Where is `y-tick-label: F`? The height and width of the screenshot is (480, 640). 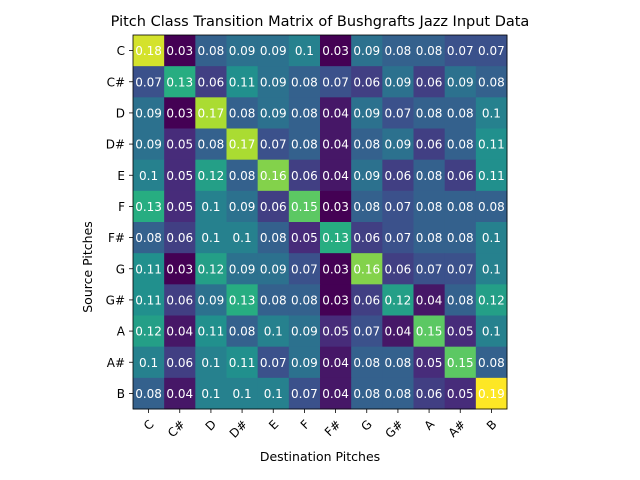 y-tick-label: F is located at coordinates (121, 207).